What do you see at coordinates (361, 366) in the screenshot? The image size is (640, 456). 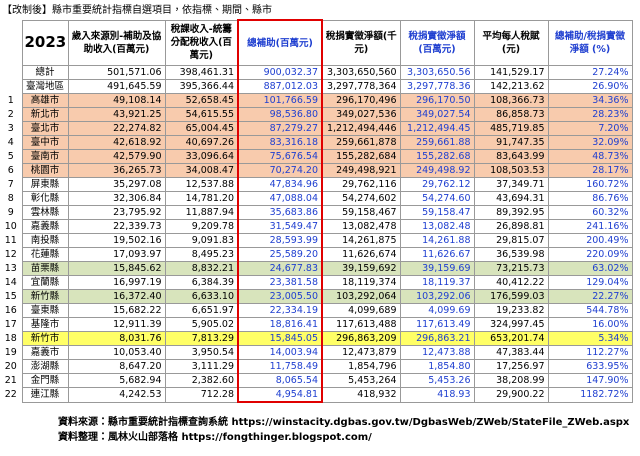 I see `table-cell: 1,854,796` at bounding box center [361, 366].